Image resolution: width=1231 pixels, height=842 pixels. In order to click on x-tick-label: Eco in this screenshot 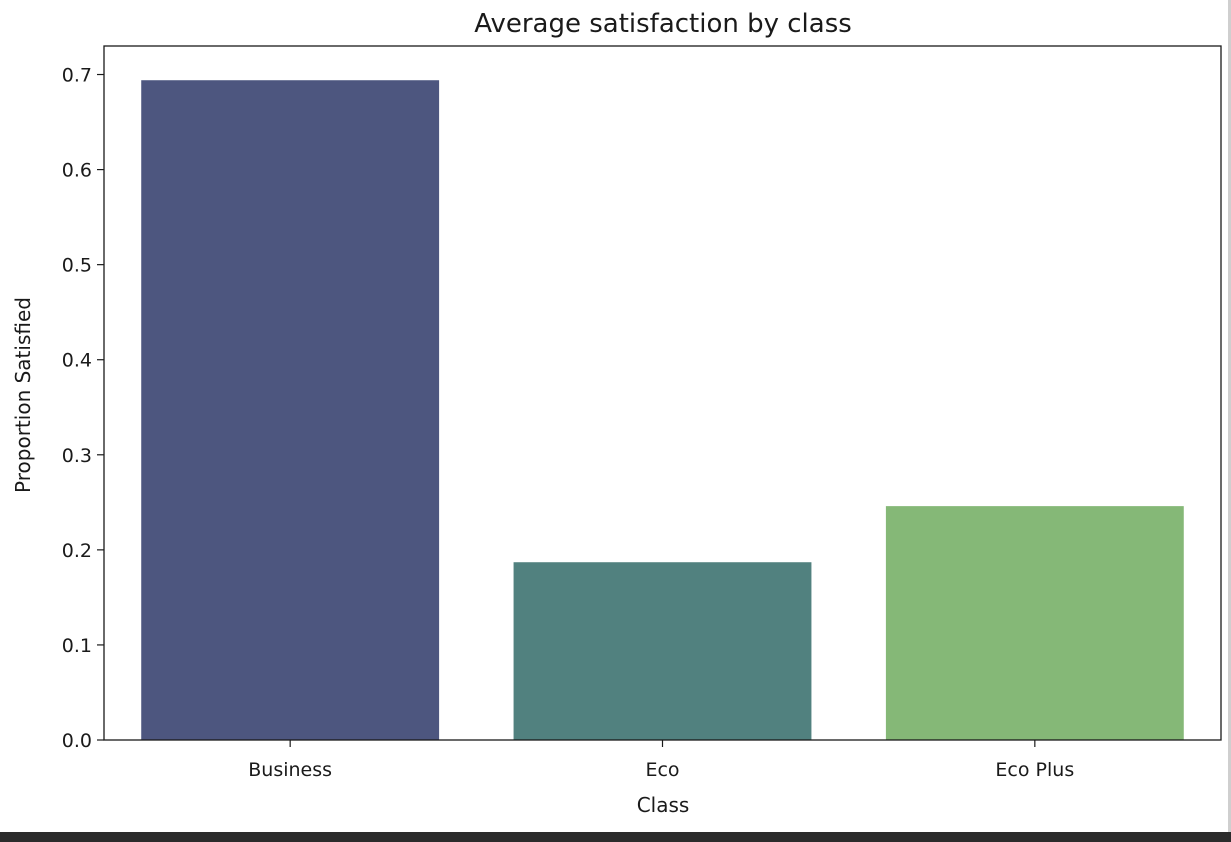, I will do `click(662, 770)`.